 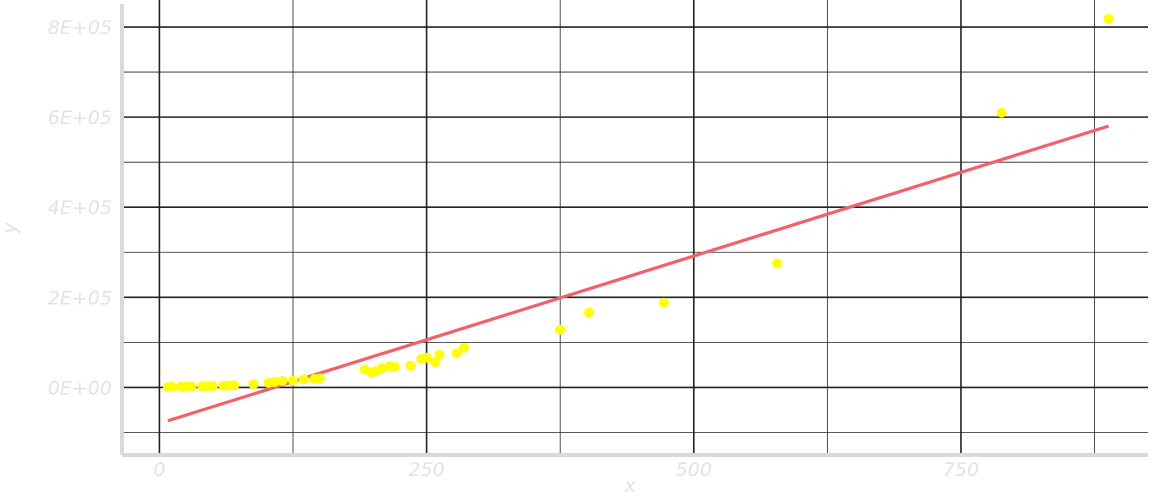 I want to click on y-tick-label: 8E+05, so click(x=80, y=28).